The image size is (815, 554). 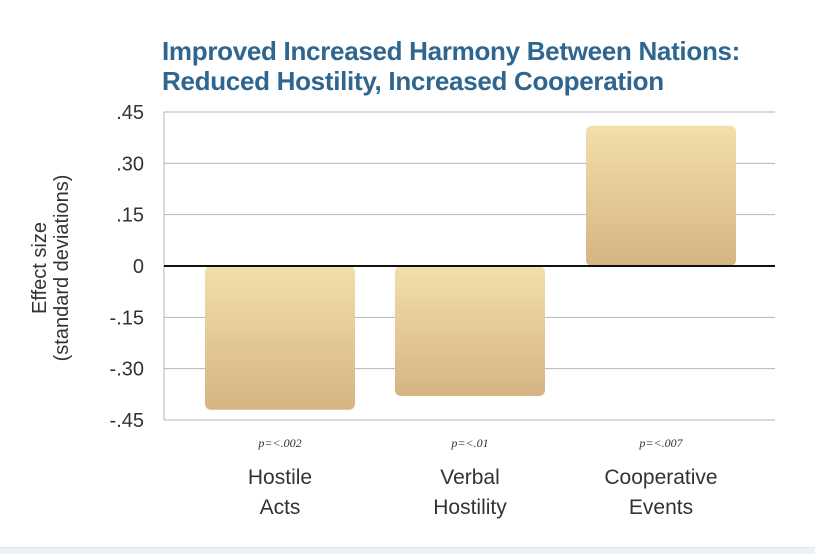 I want to click on category-label-line: Verbal, so click(x=470, y=477).